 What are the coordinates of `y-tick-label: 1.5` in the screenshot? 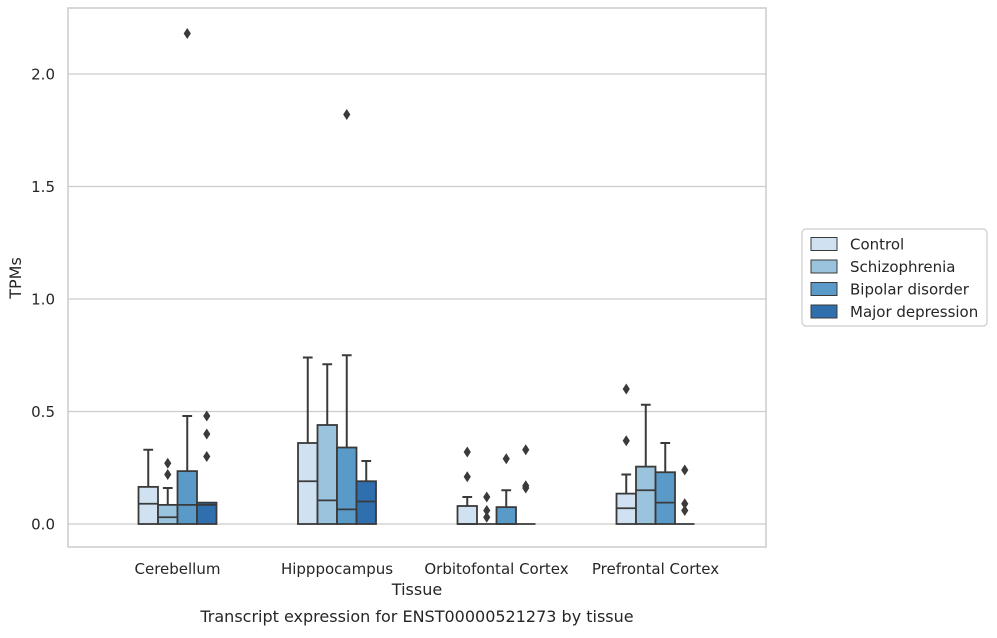 It's located at (43, 187).